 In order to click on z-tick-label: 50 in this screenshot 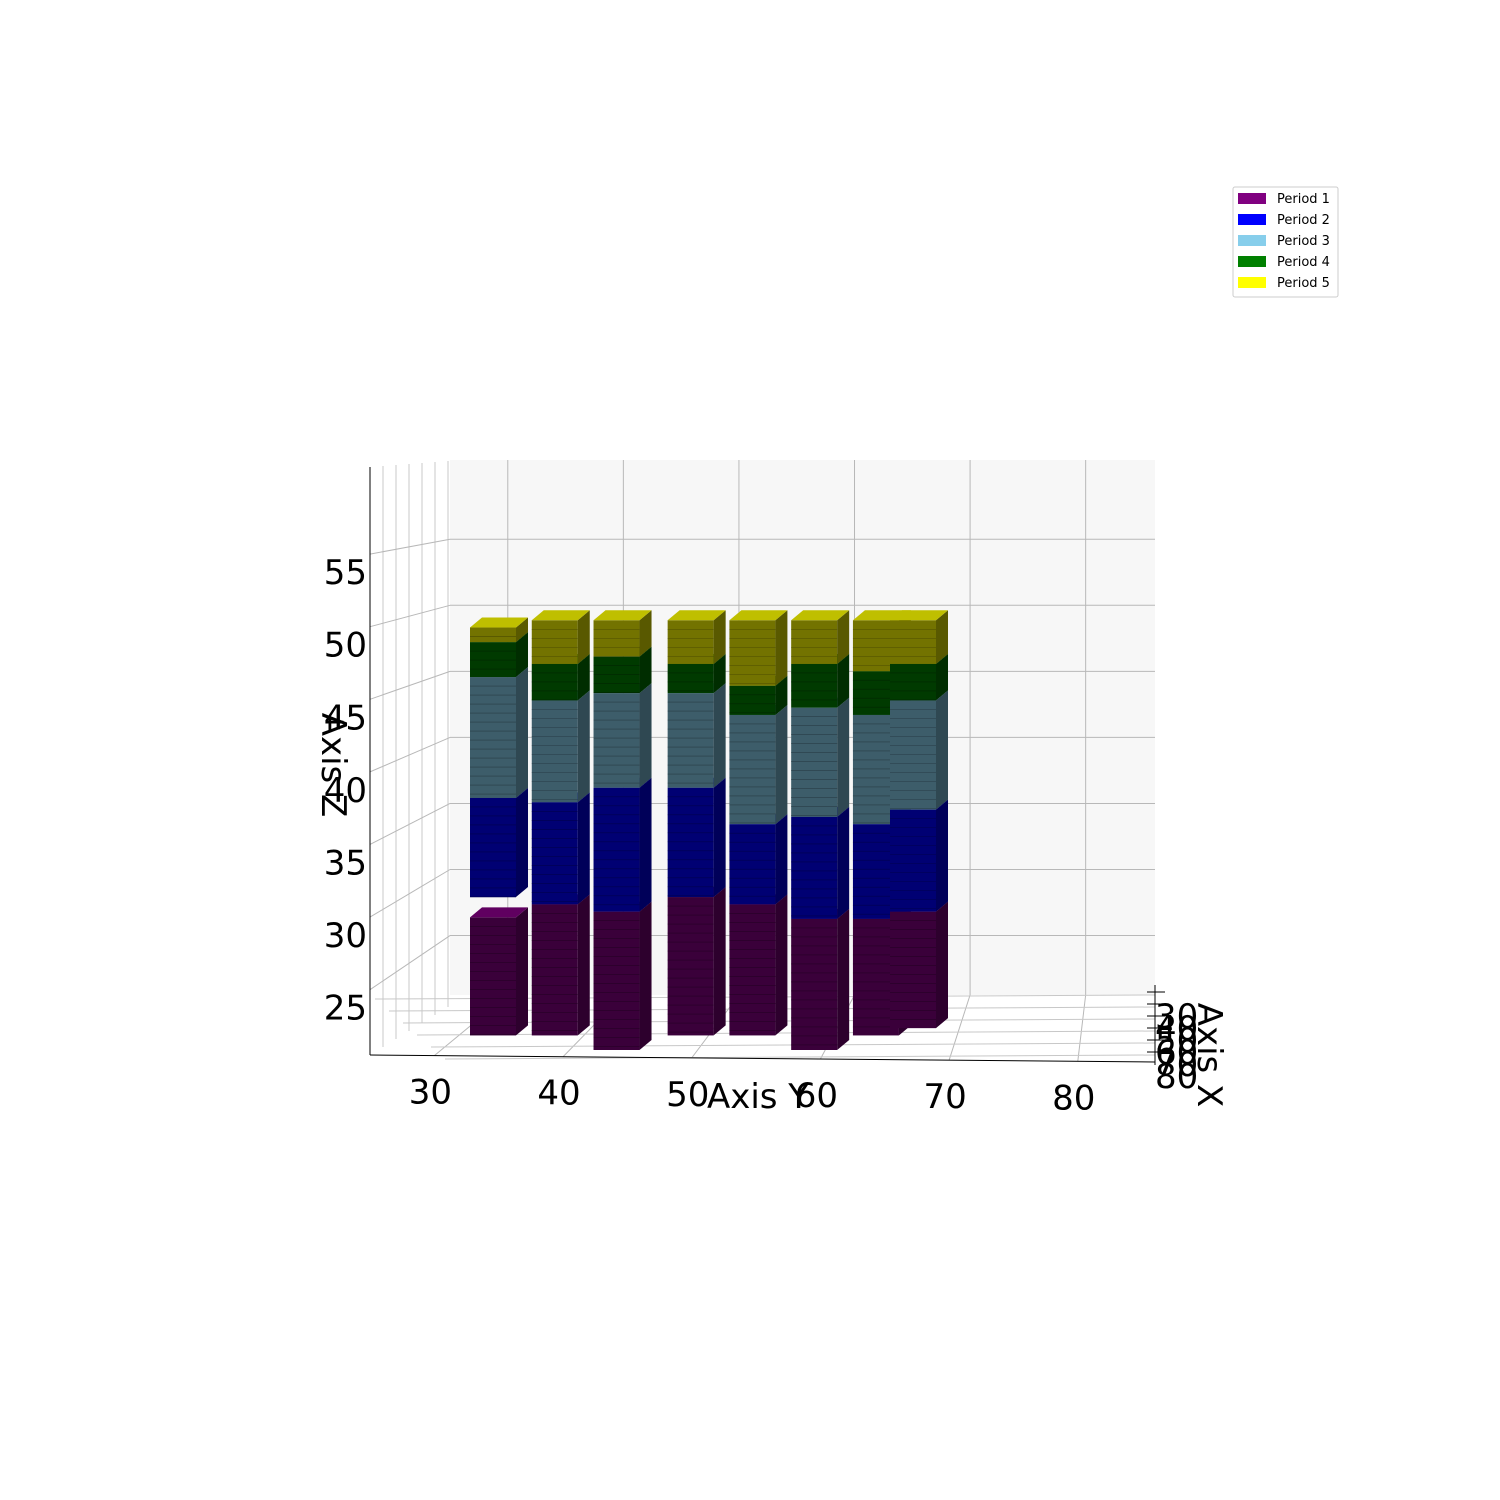, I will do `click(345, 646)`.